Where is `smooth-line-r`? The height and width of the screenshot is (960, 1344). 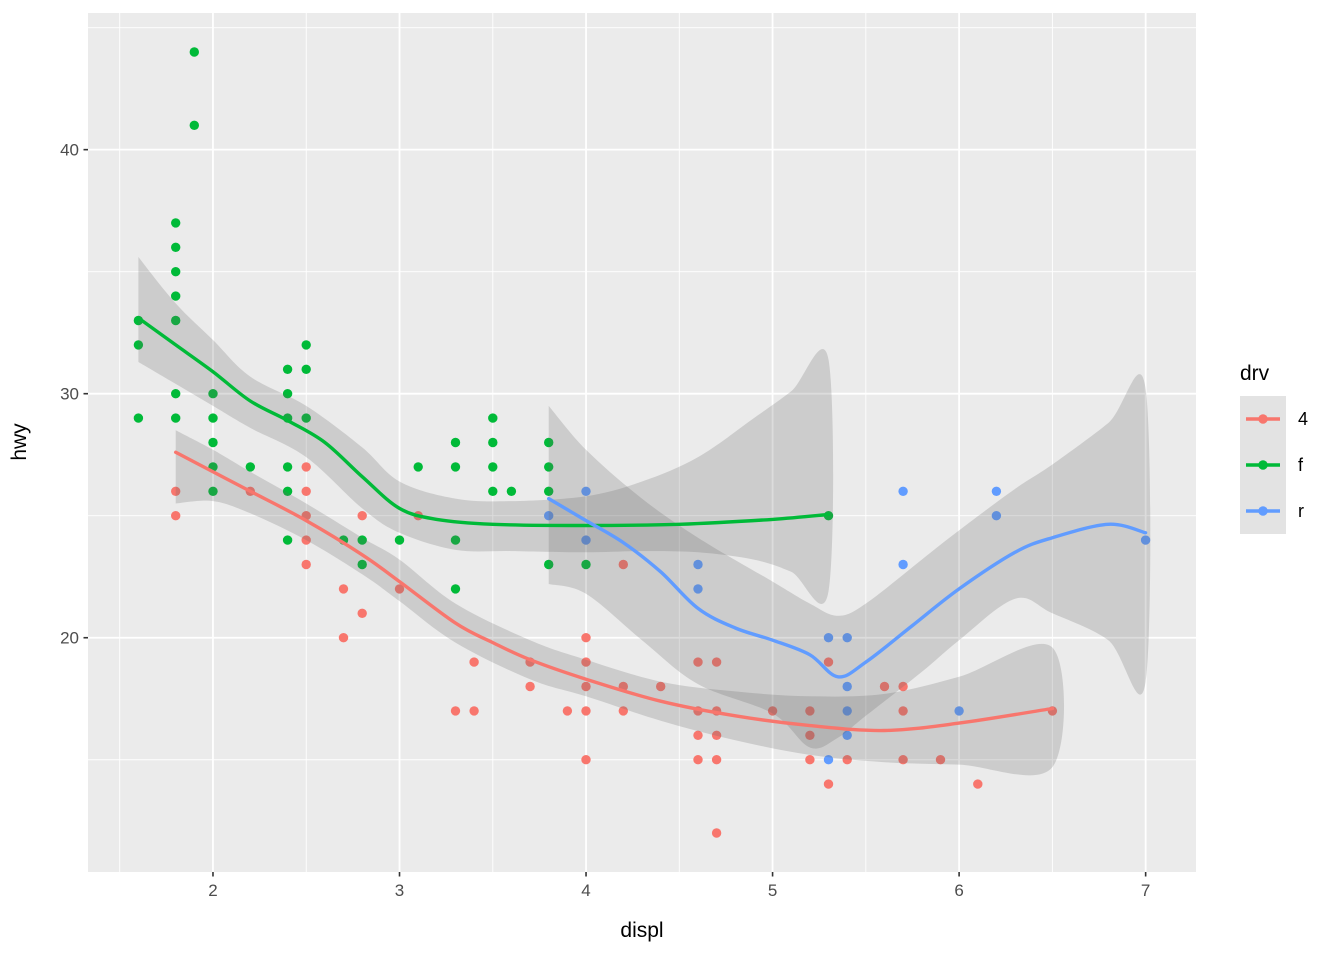
smooth-line-r is located at coordinates (847, 587).